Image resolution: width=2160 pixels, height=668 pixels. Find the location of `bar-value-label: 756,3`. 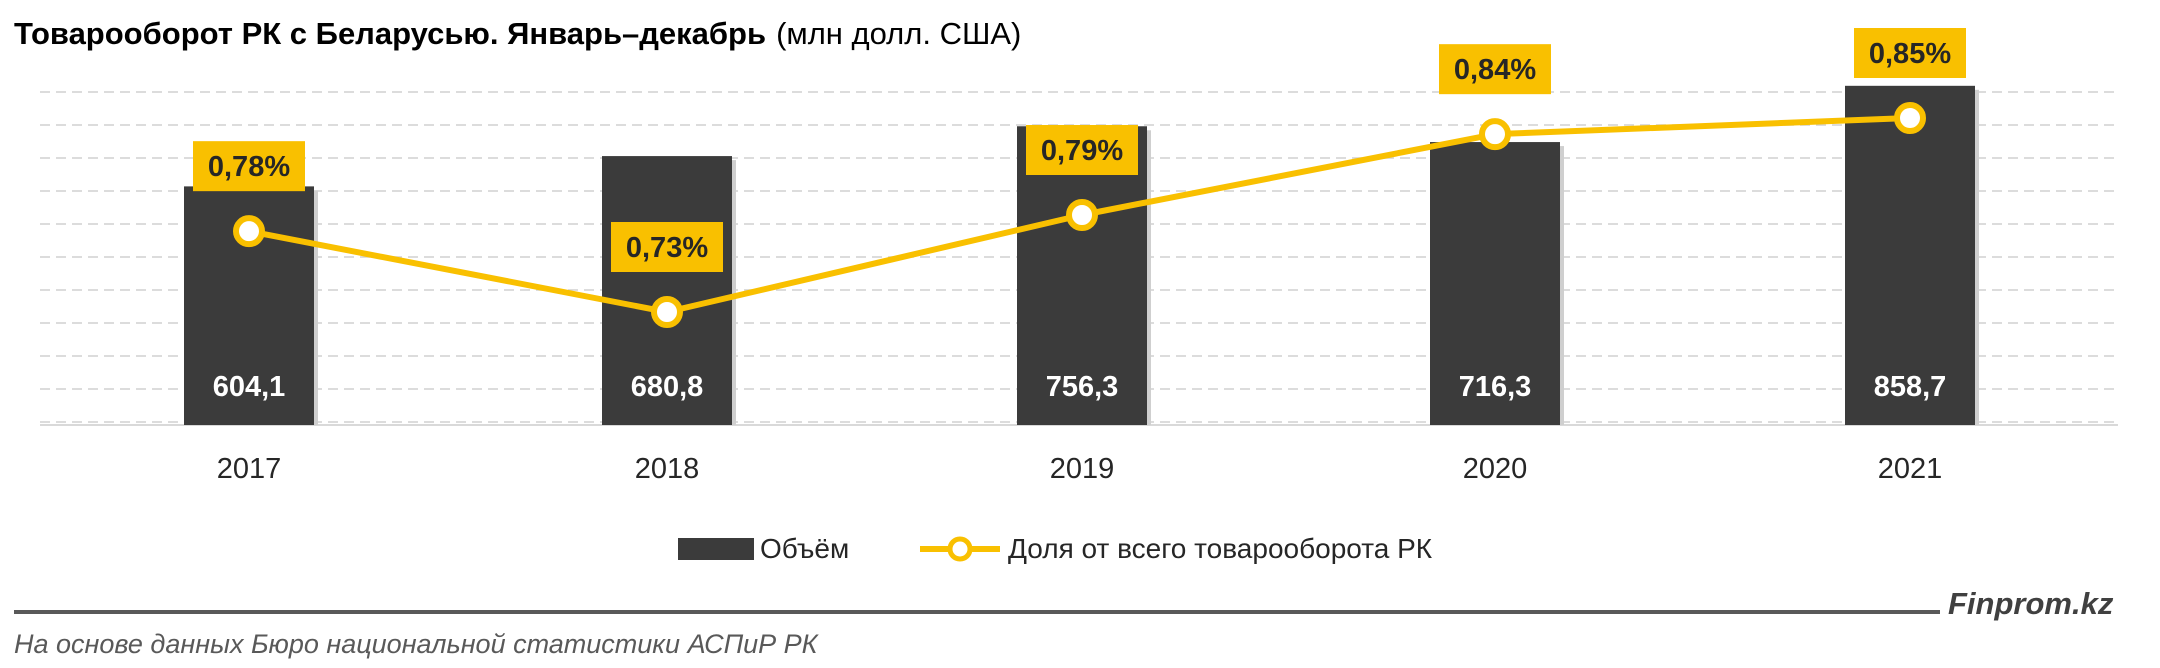

bar-value-label: 756,3 is located at coordinates (1082, 387).